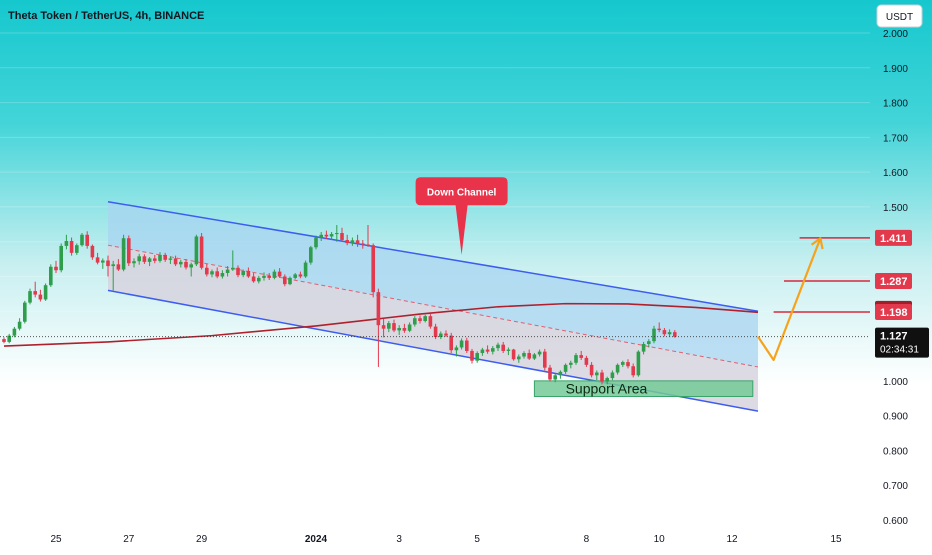 The height and width of the screenshot is (555, 932). I want to click on callout-label: Down Channel, so click(462, 192).